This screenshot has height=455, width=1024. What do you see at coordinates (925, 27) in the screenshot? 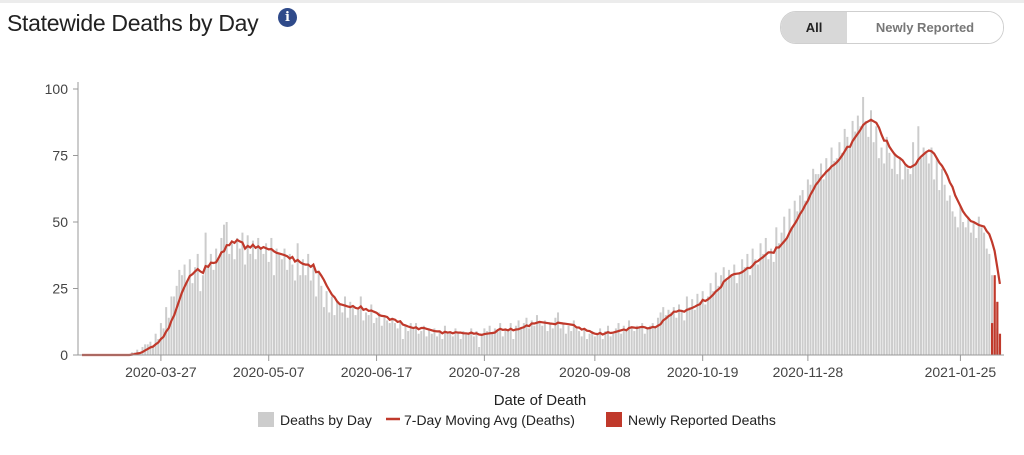
I see `toggle-newly-reported-button: Newly Reported` at bounding box center [925, 27].